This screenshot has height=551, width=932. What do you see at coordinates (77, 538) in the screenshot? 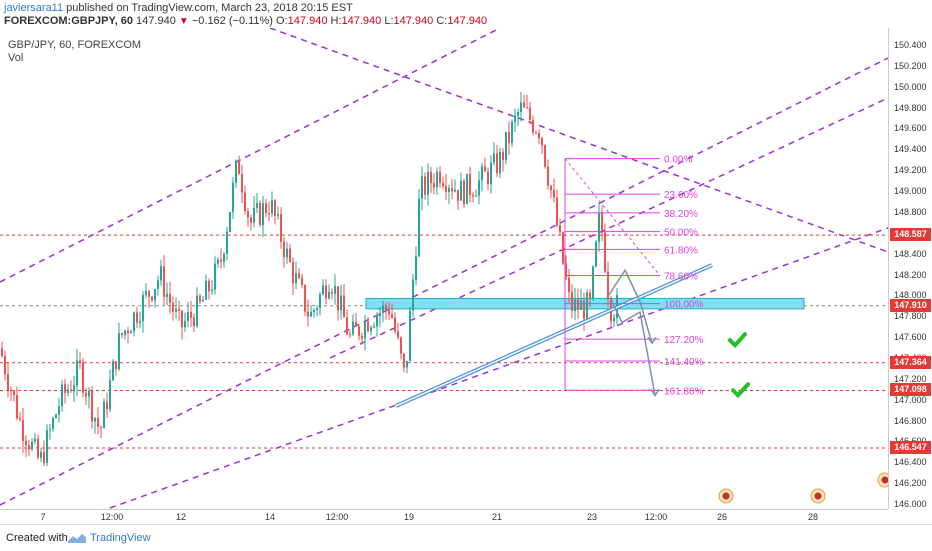
I see `tradingview-logo-icon` at bounding box center [77, 538].